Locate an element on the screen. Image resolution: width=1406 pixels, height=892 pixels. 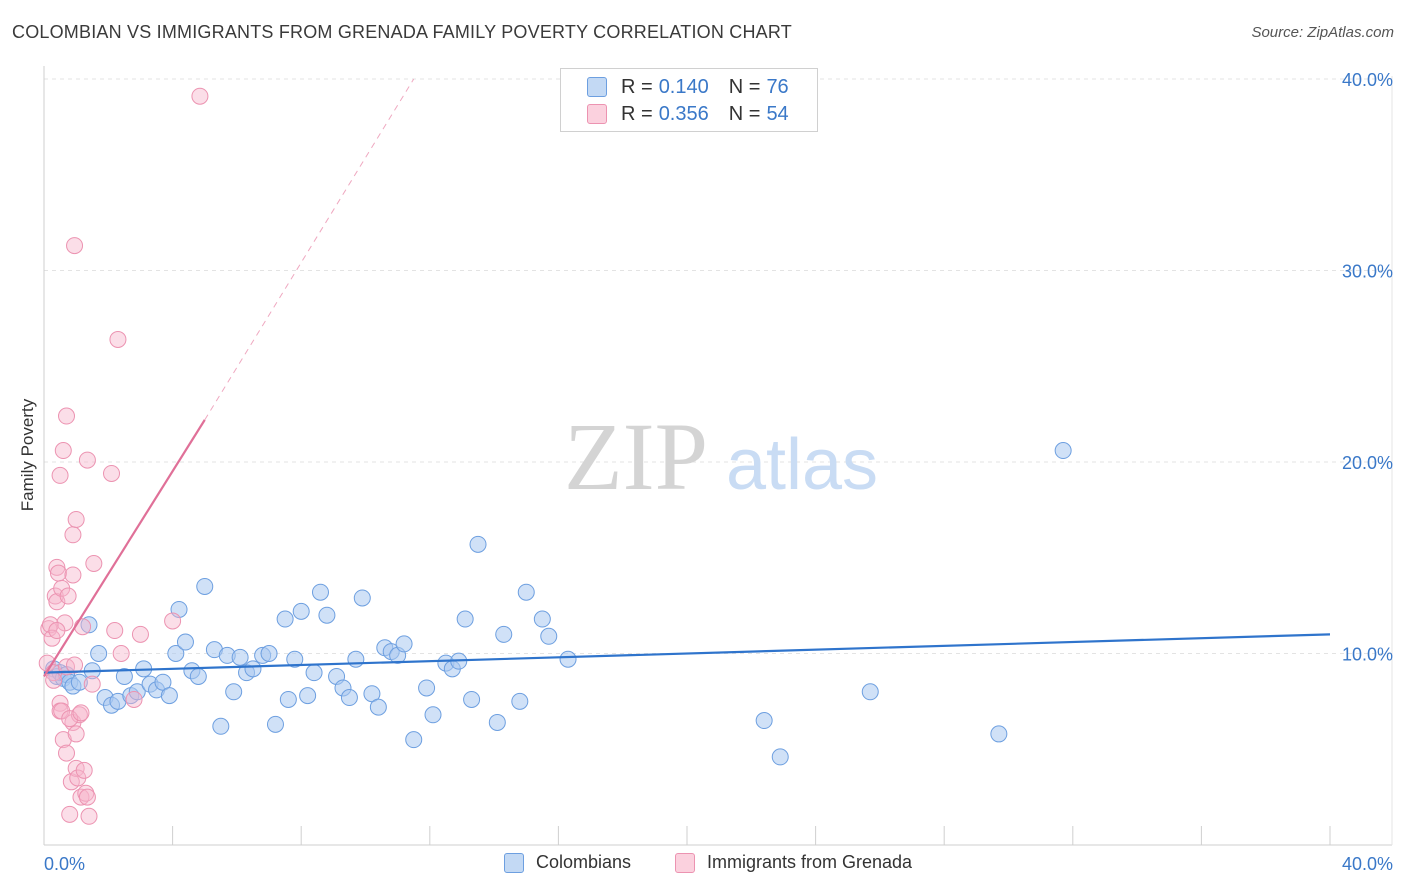
legend-item-grenada: Immigrants from Grenada is located at coordinates (793, 862).